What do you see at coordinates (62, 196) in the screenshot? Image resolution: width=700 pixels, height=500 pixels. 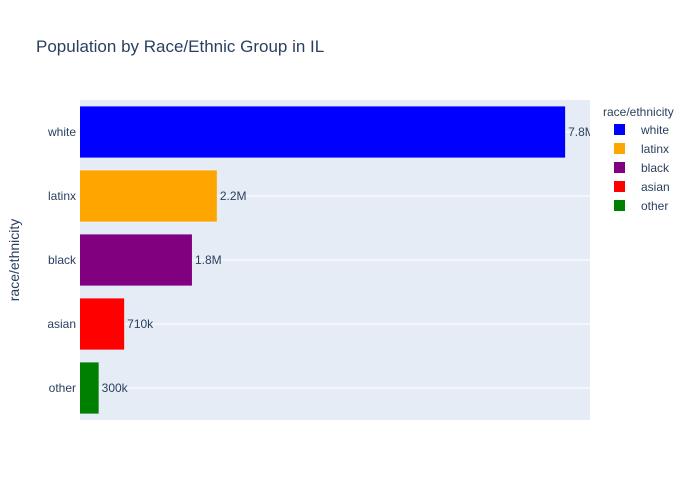 I see `y-tick-latinx: latinx` at bounding box center [62, 196].